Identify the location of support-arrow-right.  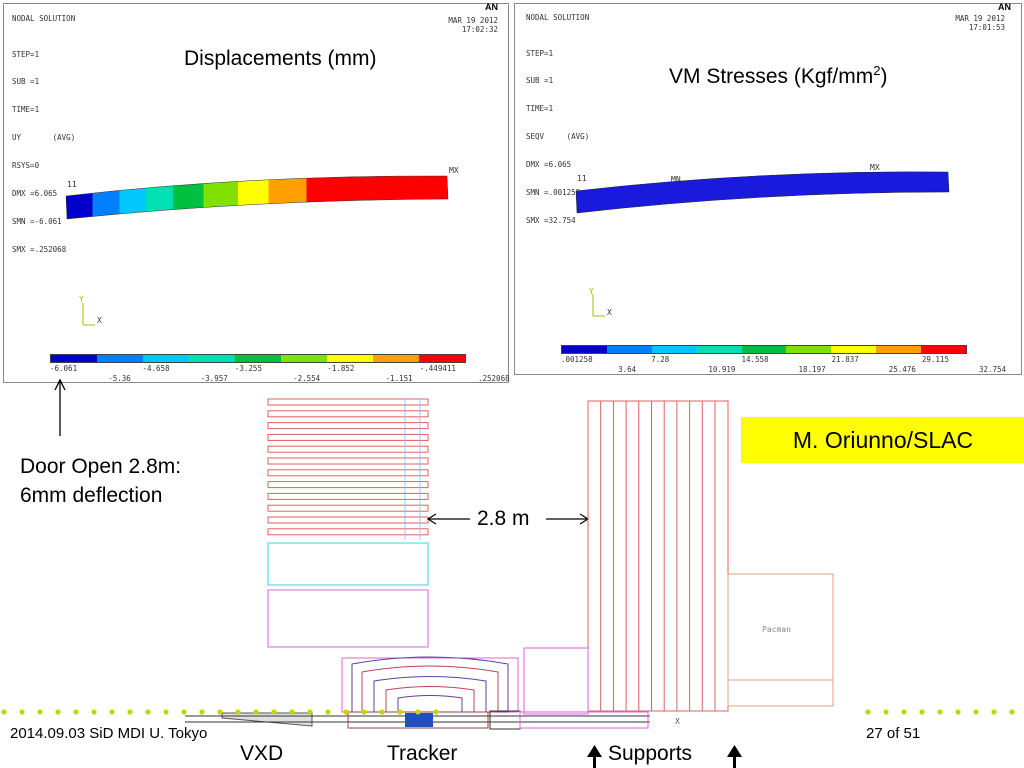
(734, 756).